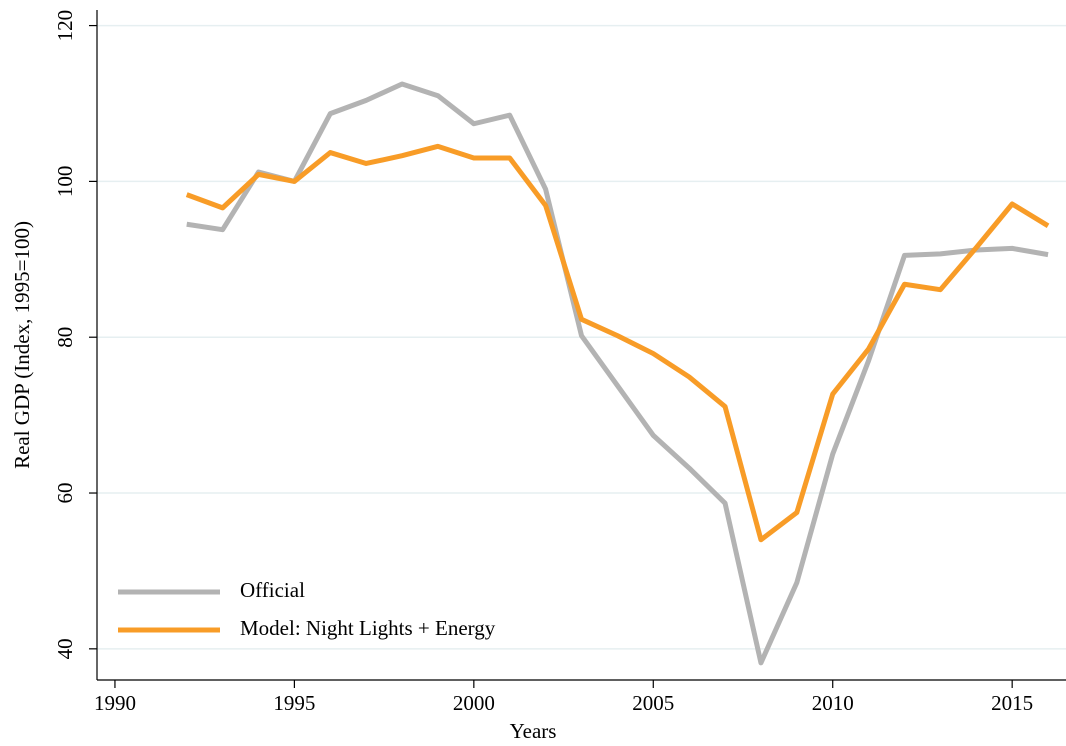 Image resolution: width=1066 pixels, height=746 pixels. I want to click on x-tick-label: 2010, so click(833, 703).